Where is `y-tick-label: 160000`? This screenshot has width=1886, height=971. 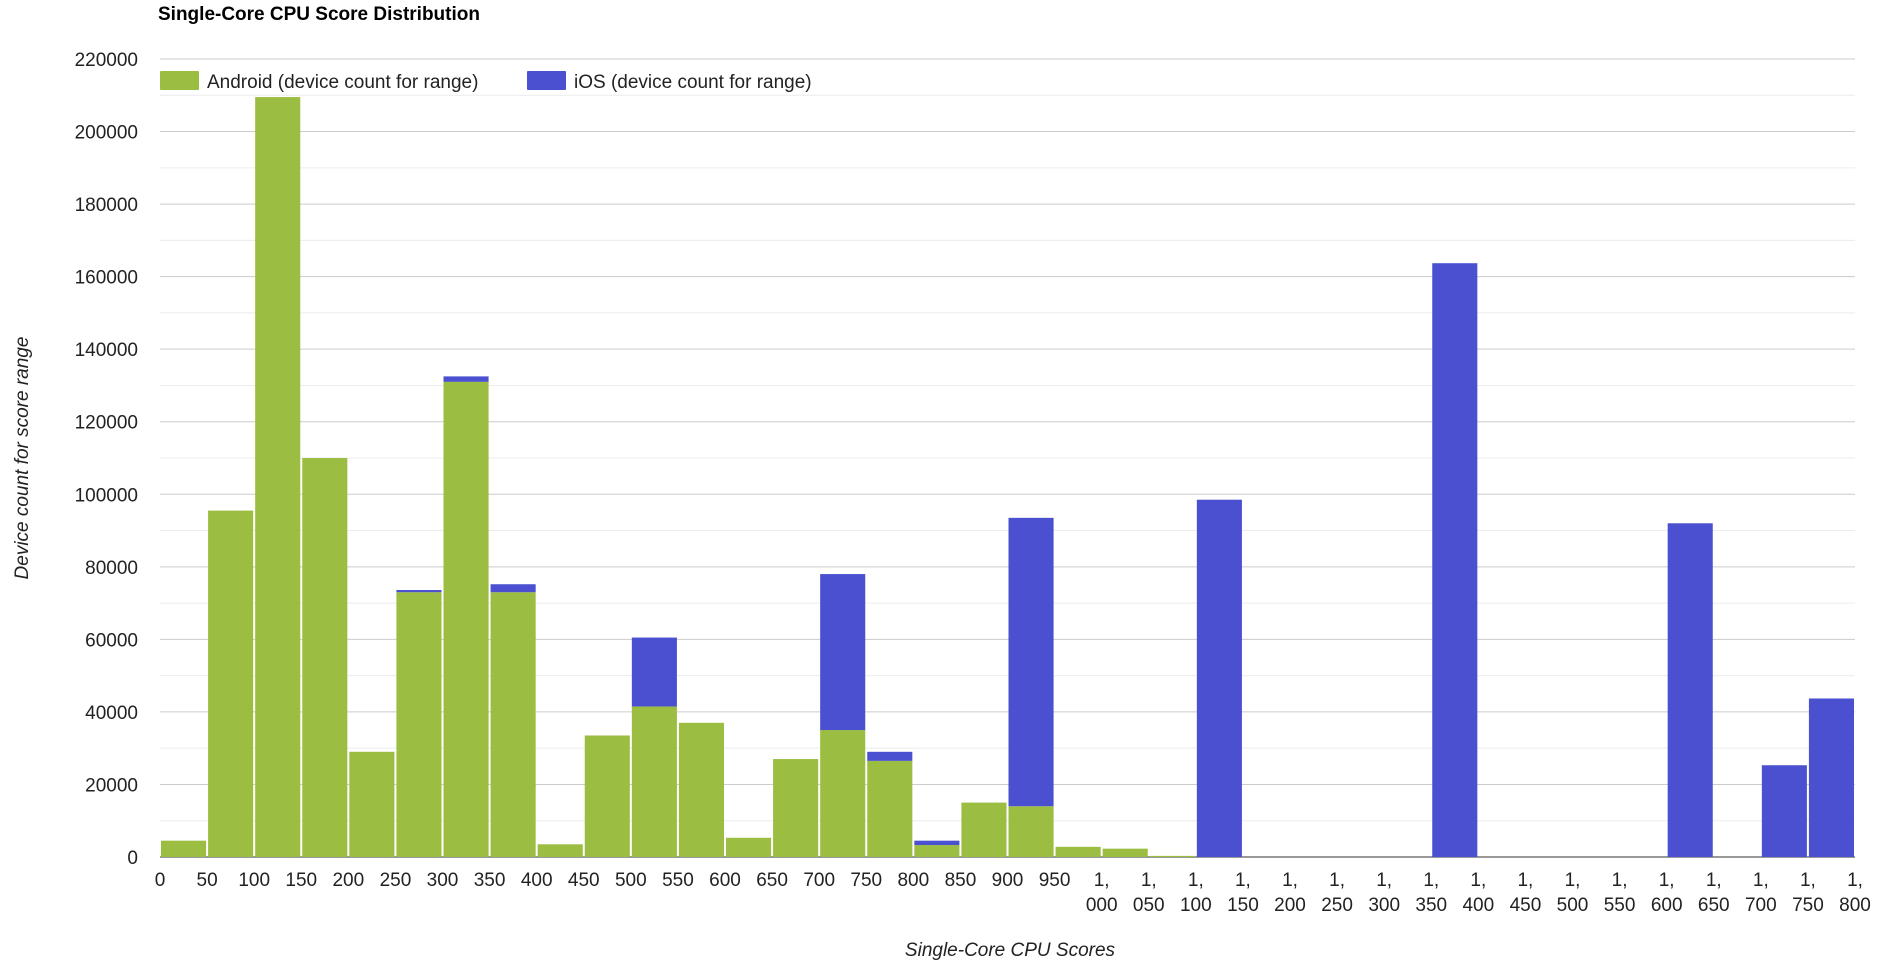 y-tick-label: 160000 is located at coordinates (106, 278).